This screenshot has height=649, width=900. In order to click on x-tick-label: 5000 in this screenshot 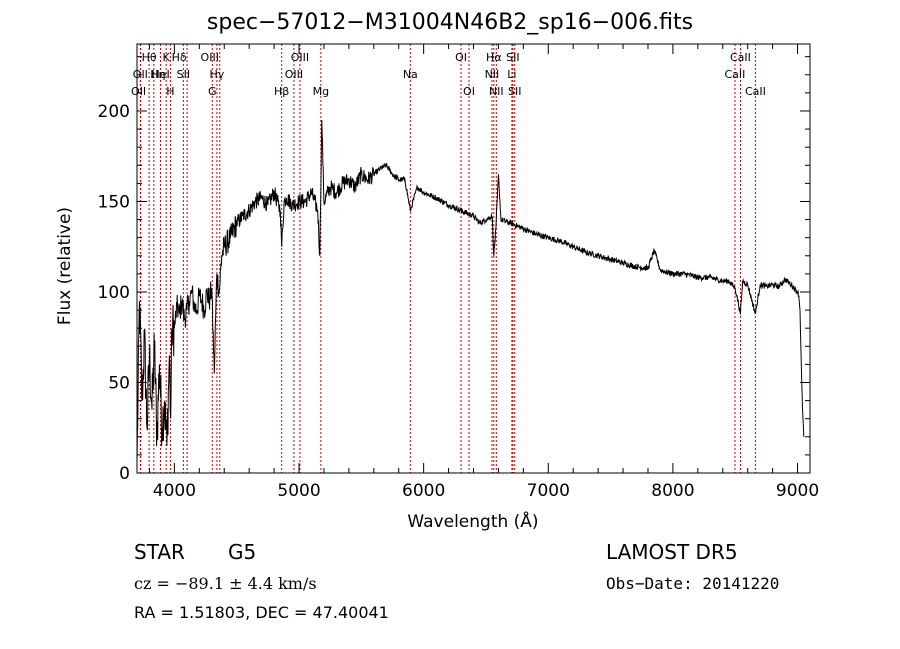, I will do `click(298, 491)`.